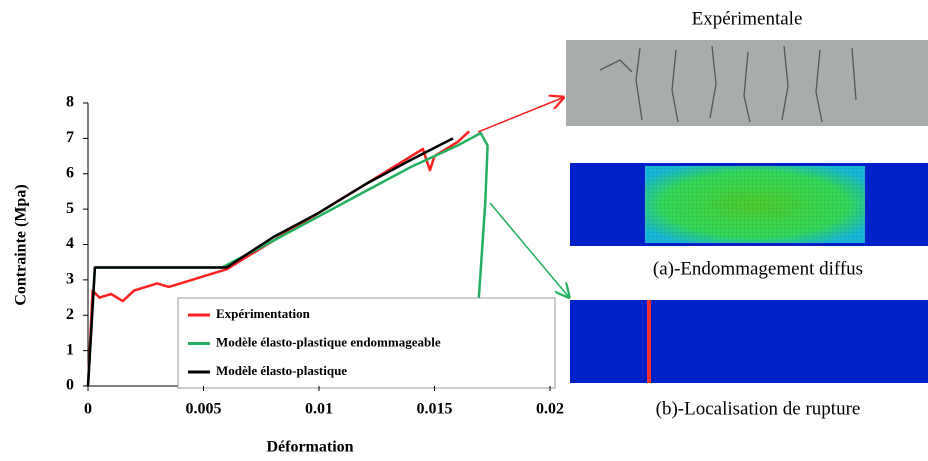  Describe the element at coordinates (70, 243) in the screenshot. I see `y-tick-label: 4` at that location.